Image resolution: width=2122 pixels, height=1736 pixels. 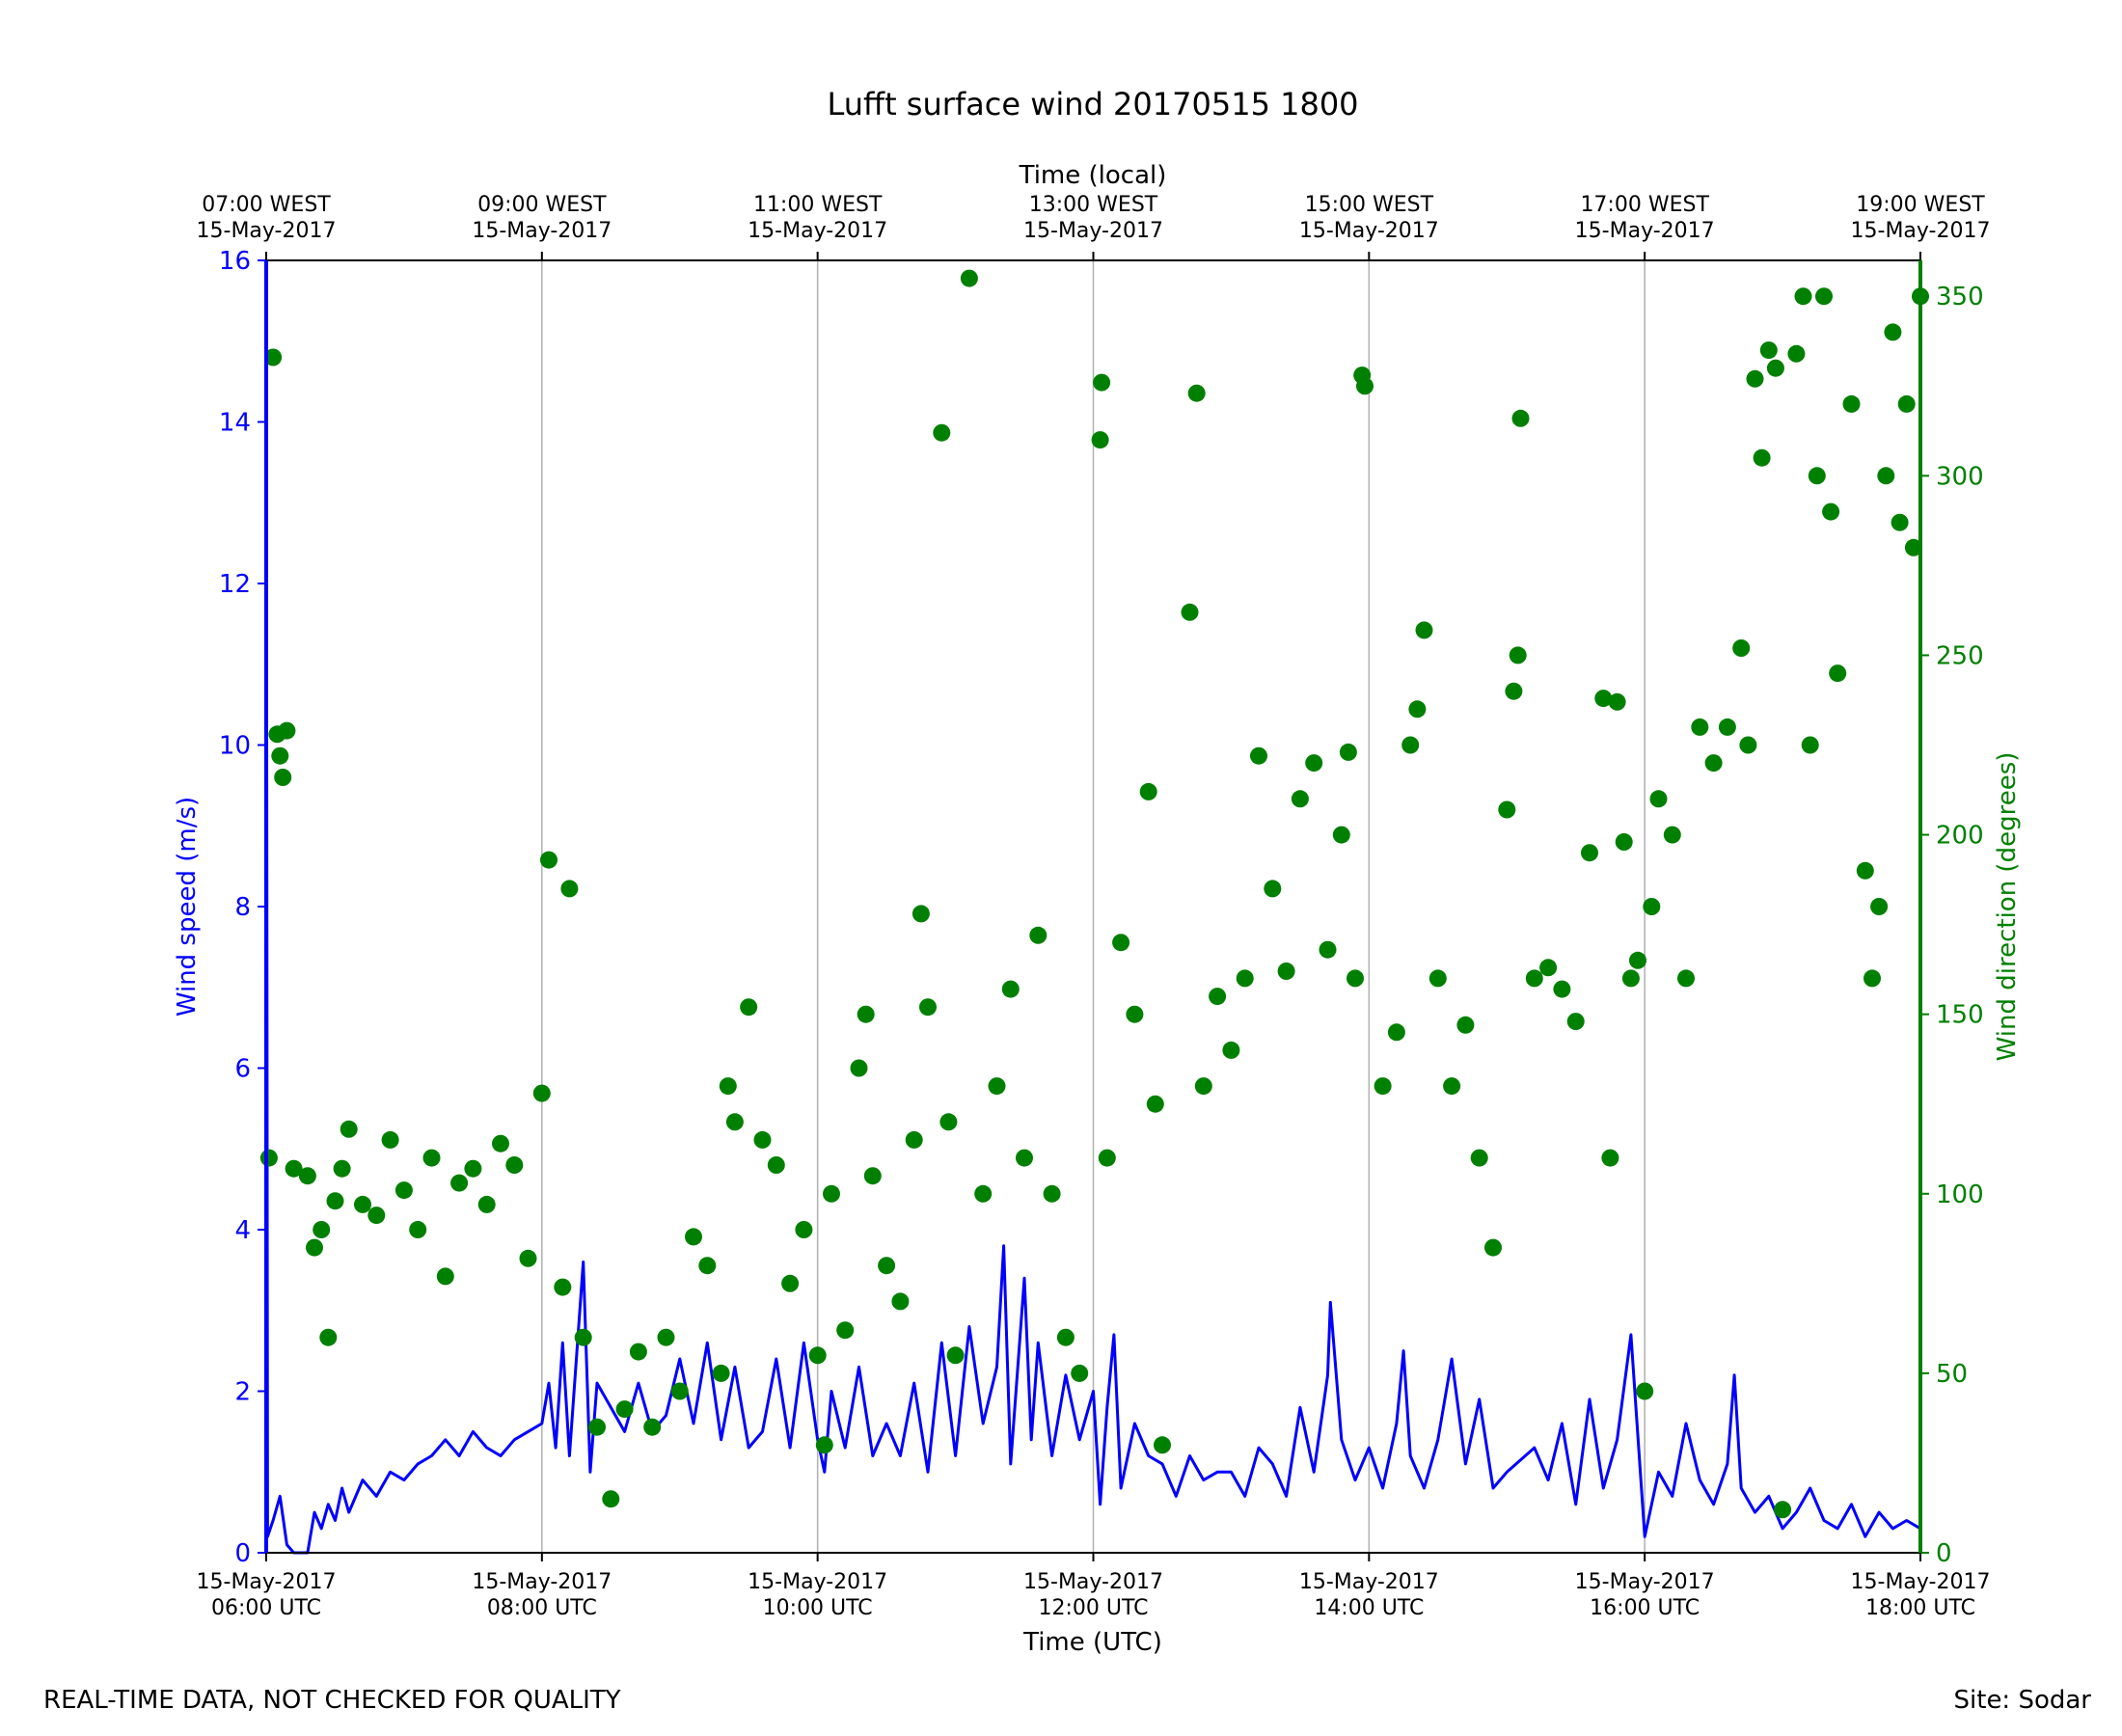 What do you see at coordinates (235, 585) in the screenshot?
I see `left-tick-label: 12` at bounding box center [235, 585].